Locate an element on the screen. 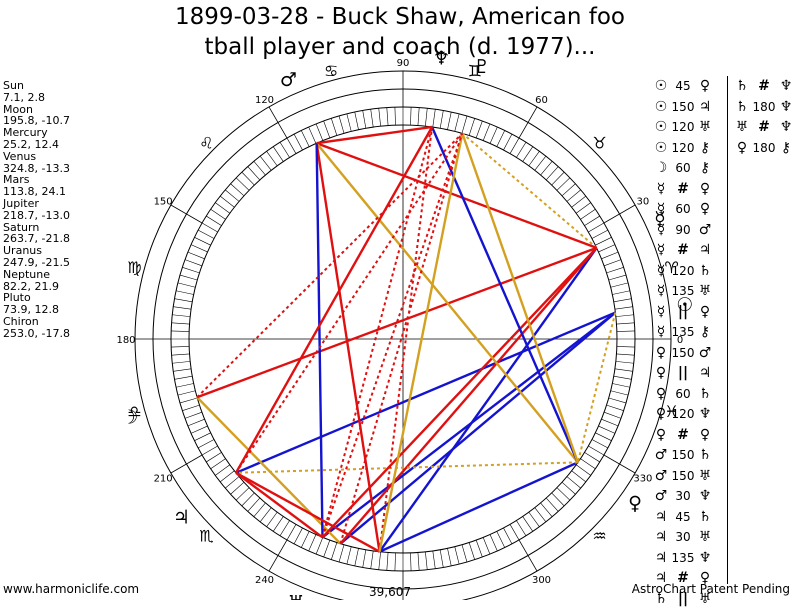 The width and height of the screenshot is (800, 609). aspect-angle: 180 is located at coordinates (764, 148).